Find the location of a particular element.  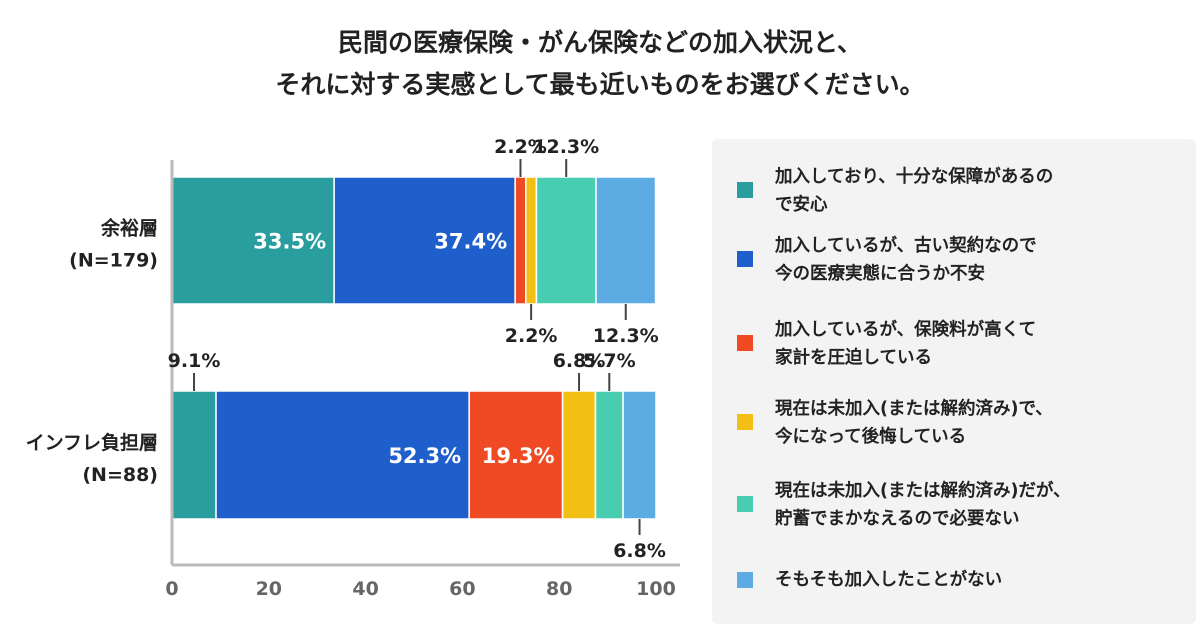

x-tick-label-4: 80 is located at coordinates (559, 589).